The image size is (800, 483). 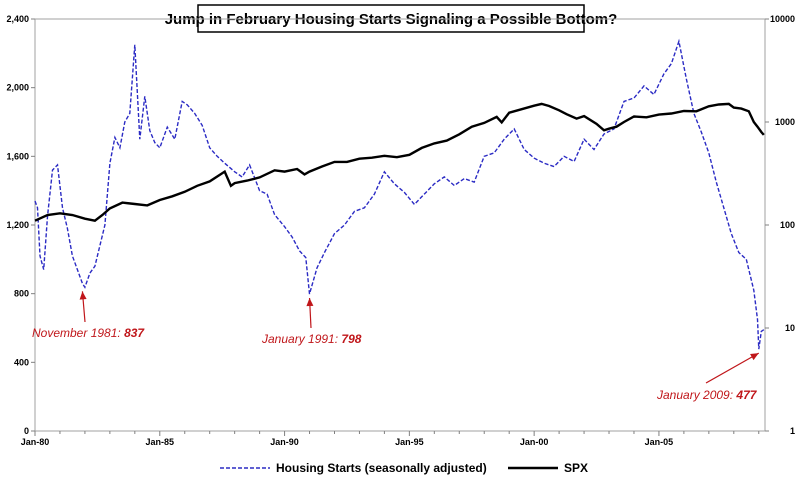 What do you see at coordinates (790, 328) in the screenshot?
I see `y-right-tick-label: 10` at bounding box center [790, 328].